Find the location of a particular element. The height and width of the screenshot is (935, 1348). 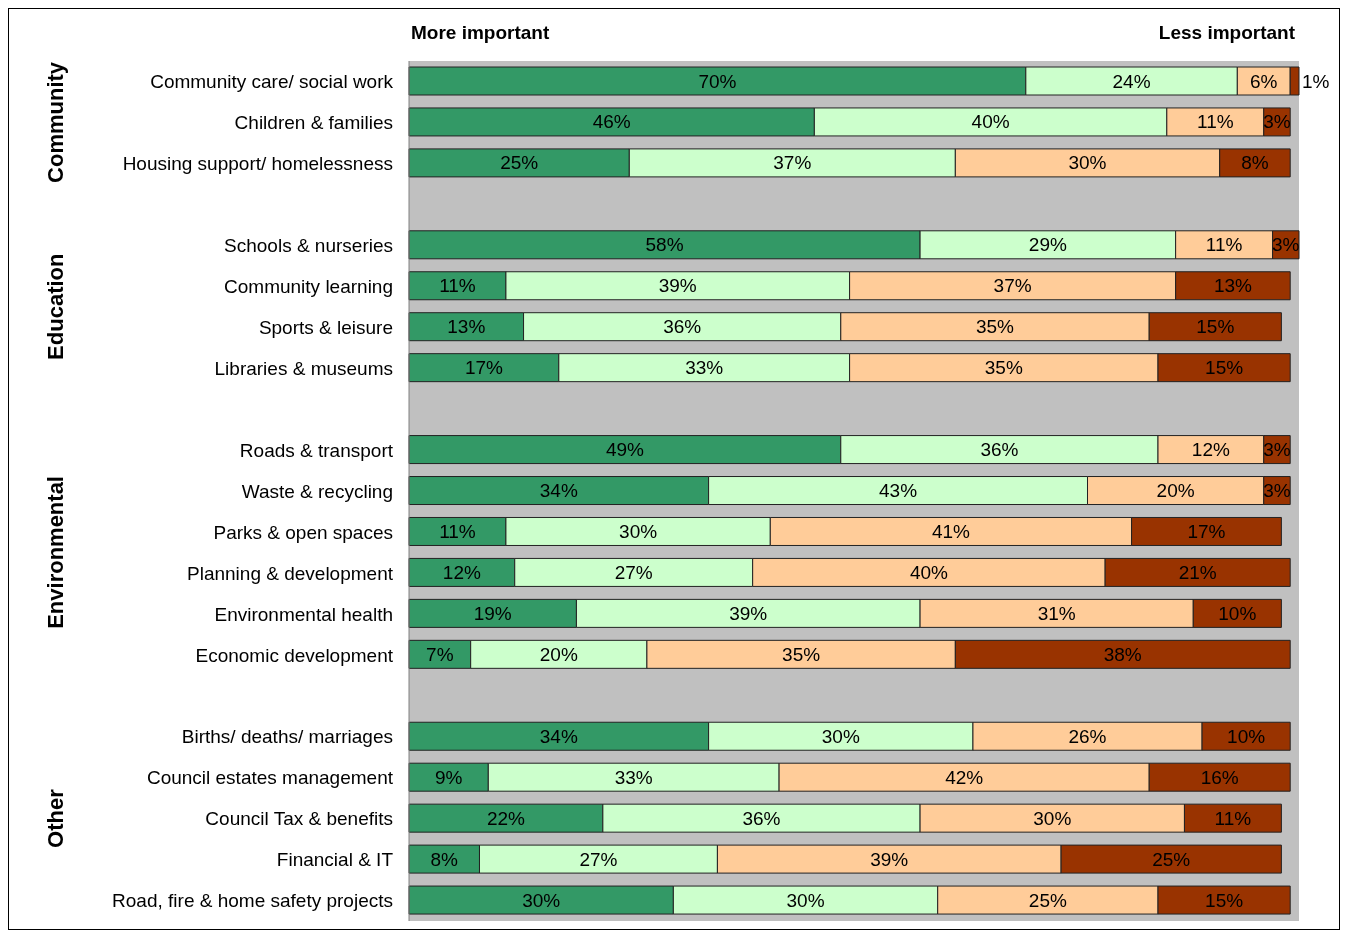

y-tick-label: Children & families is located at coordinates (313, 123).